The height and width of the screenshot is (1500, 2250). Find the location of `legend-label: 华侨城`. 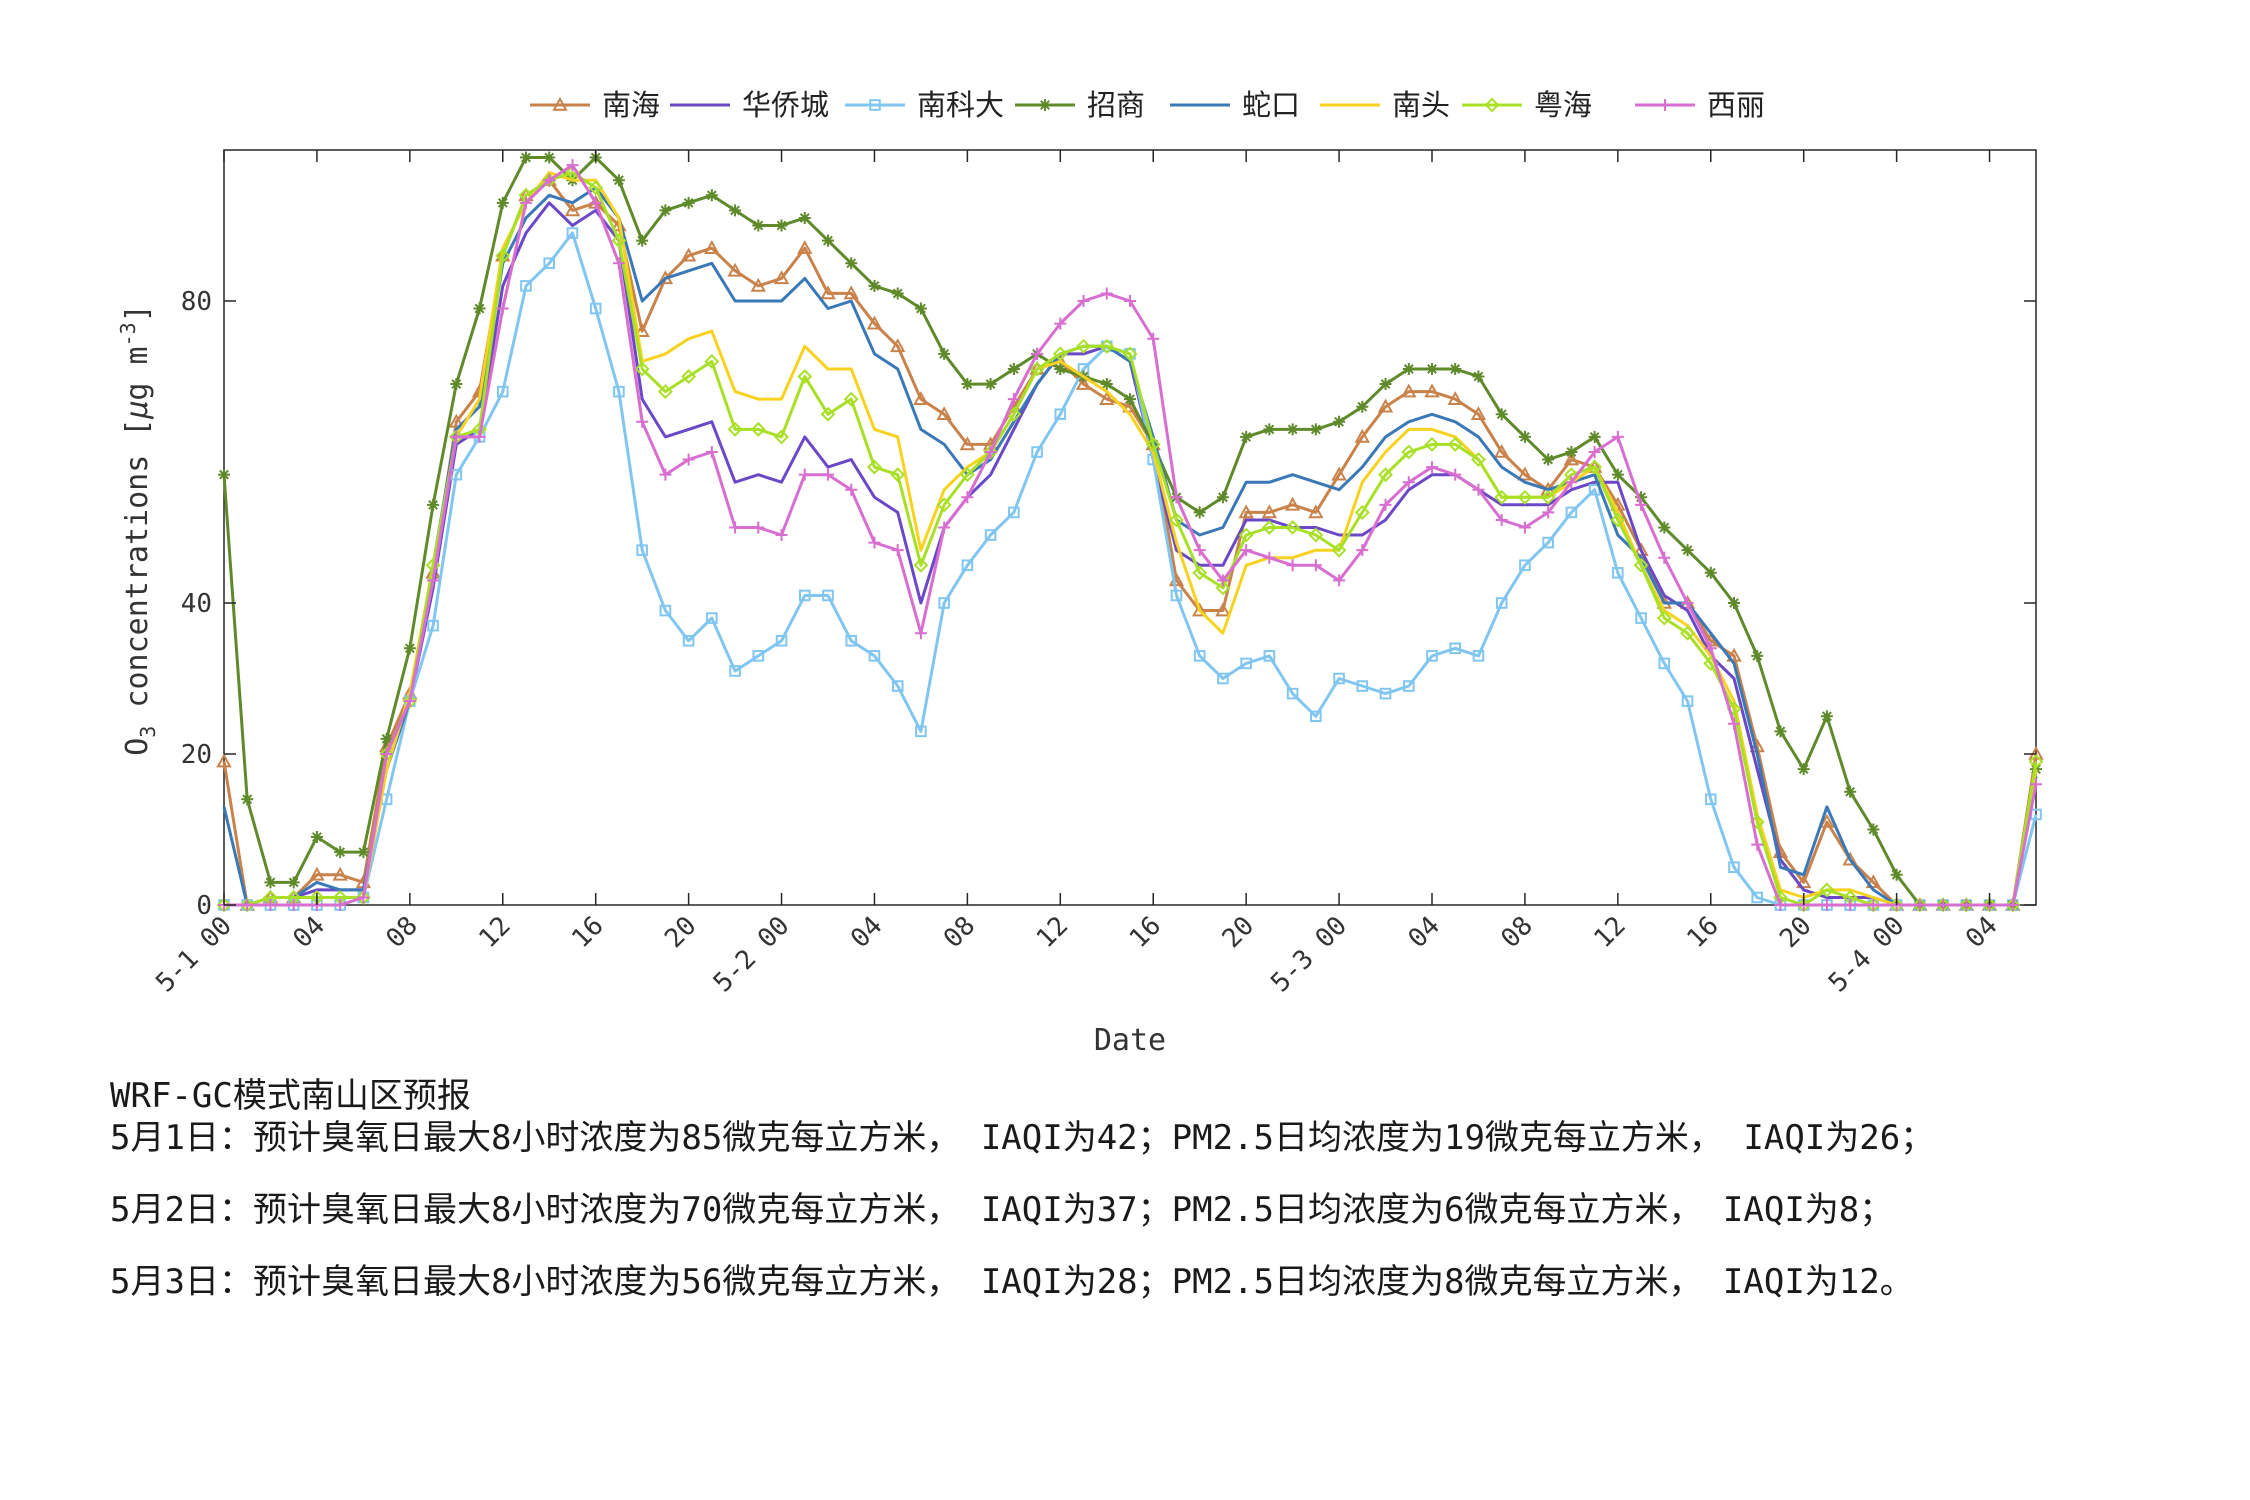

legend-label: 华侨城 is located at coordinates (785, 105).